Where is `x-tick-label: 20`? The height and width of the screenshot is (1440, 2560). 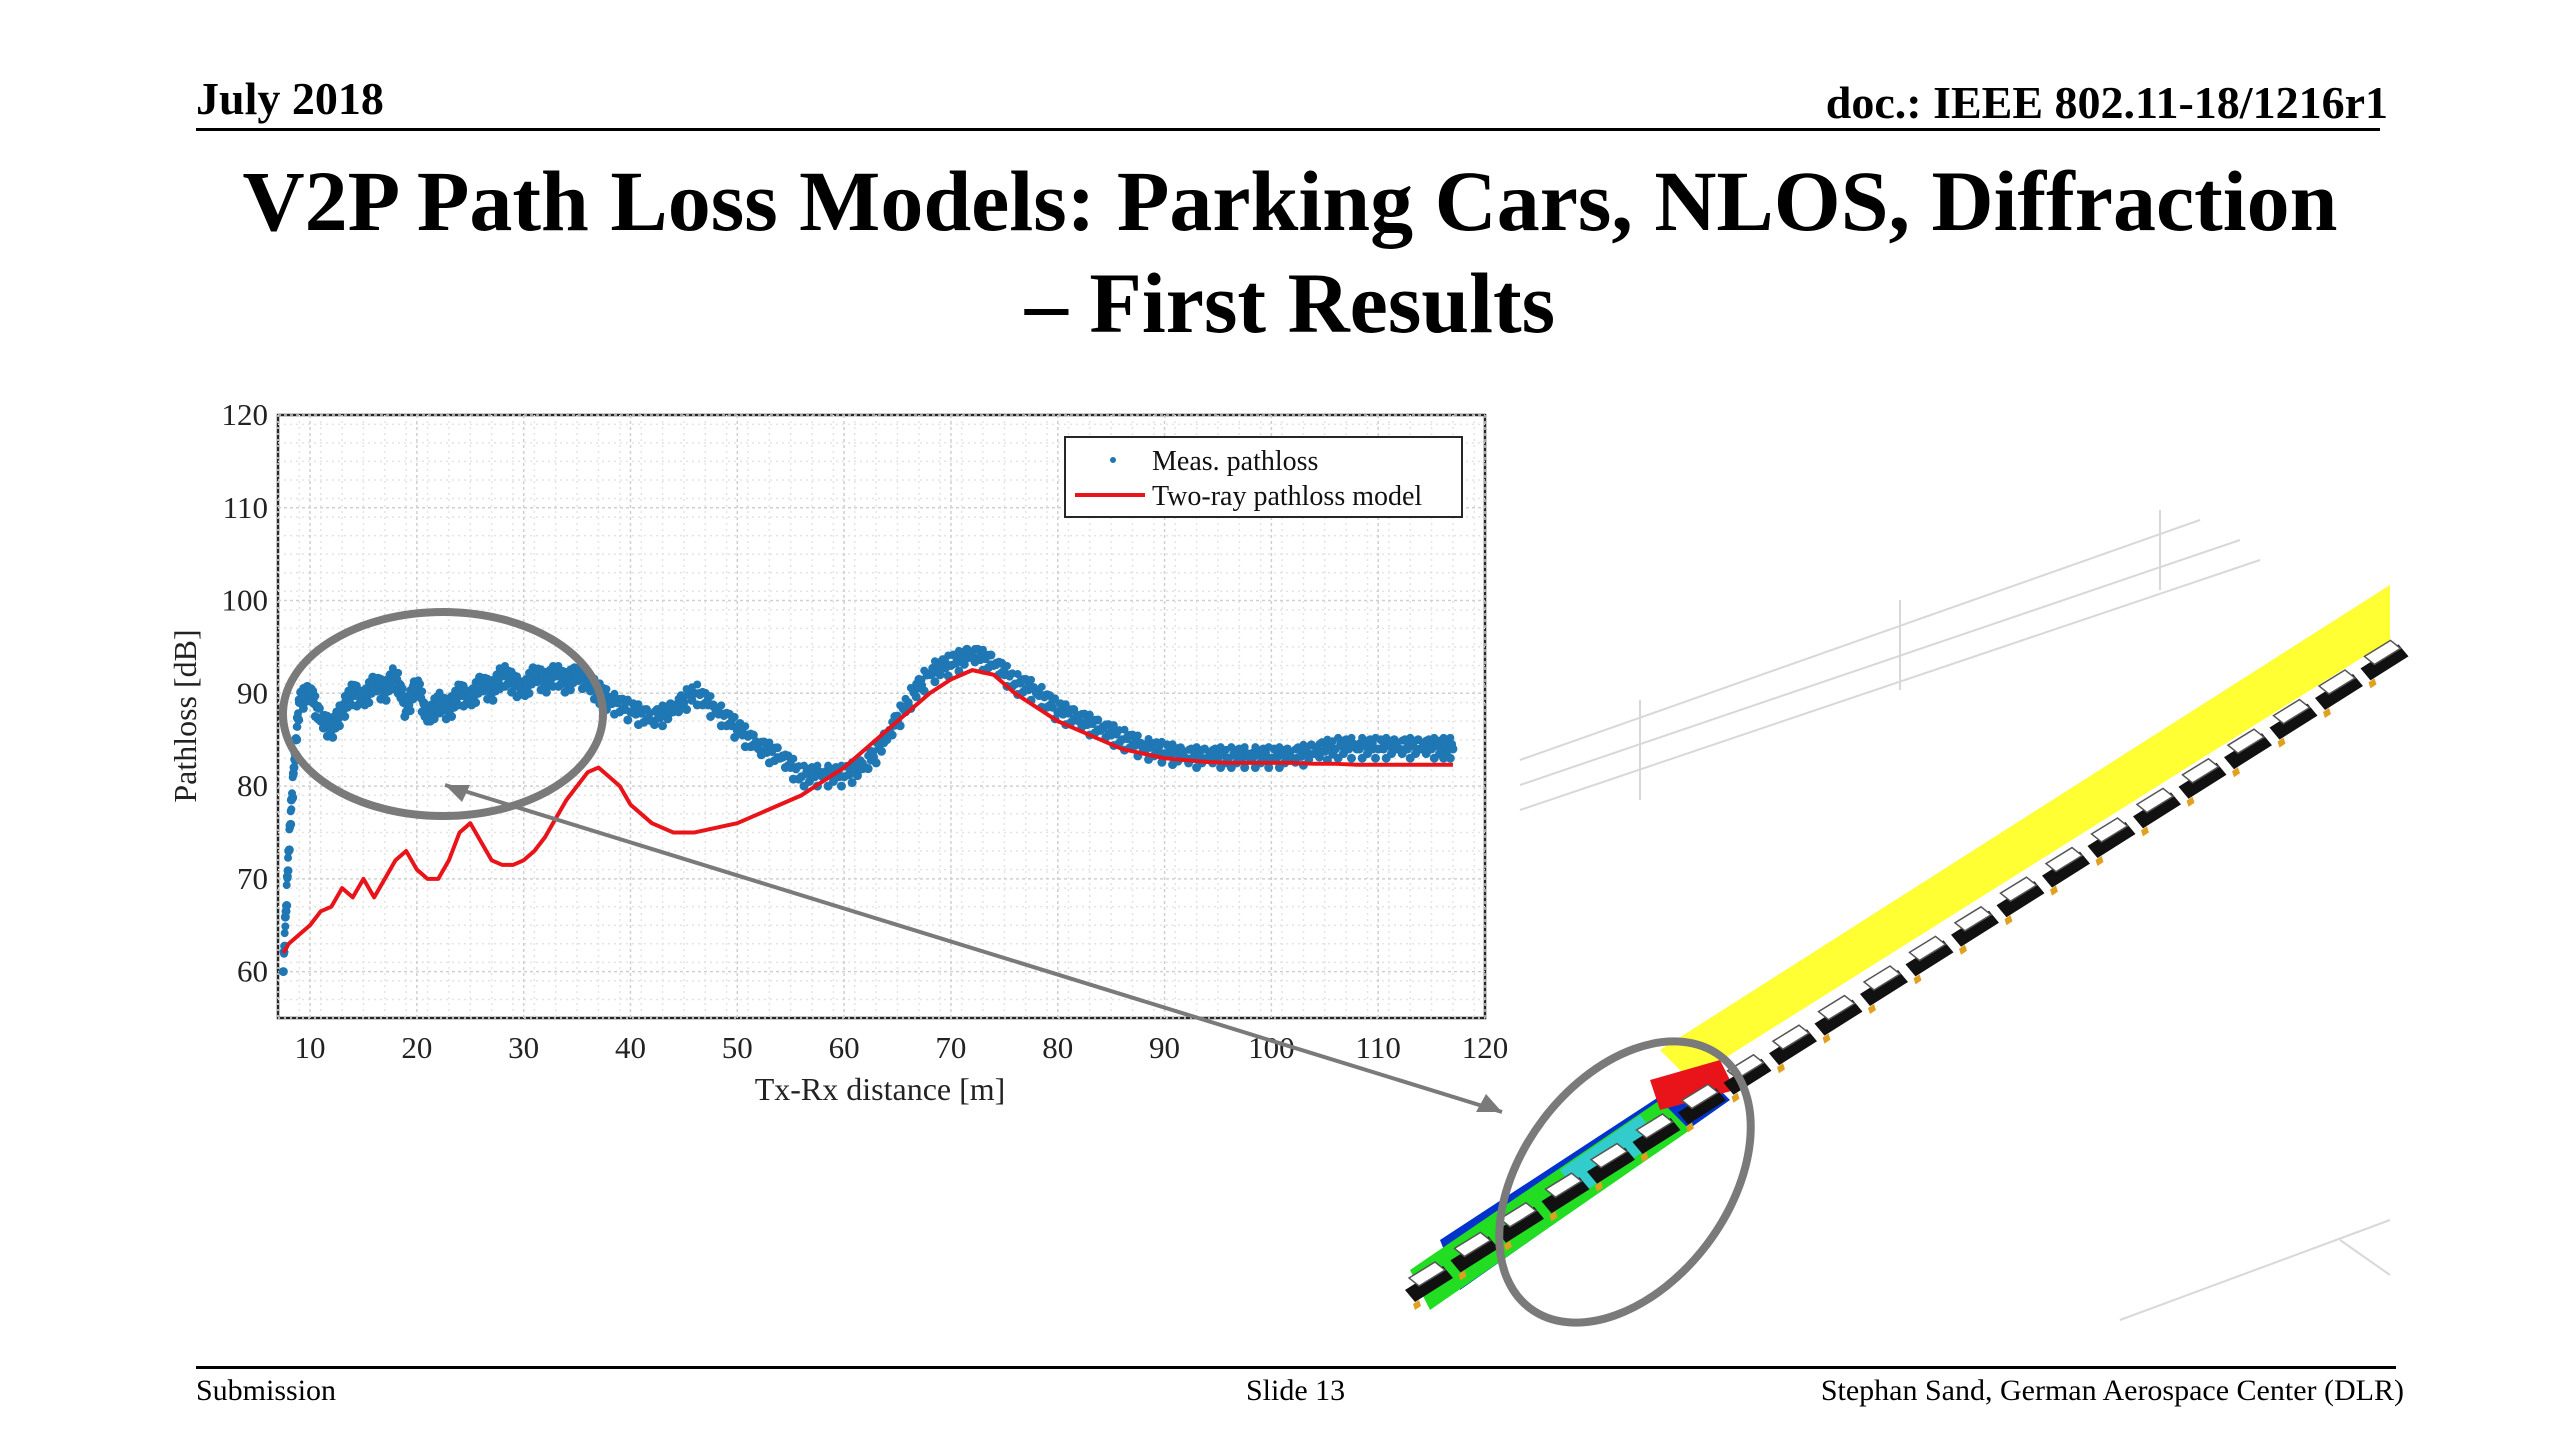 x-tick-label: 20 is located at coordinates (416, 1047).